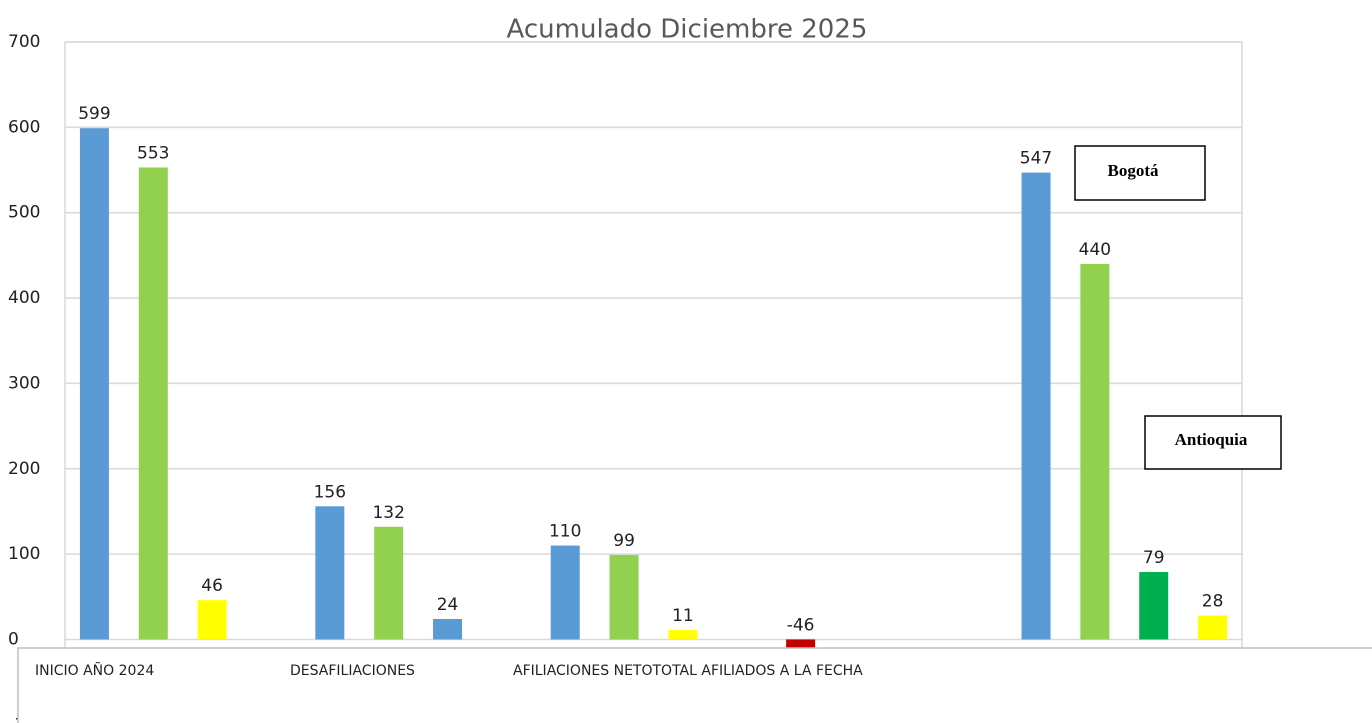  Describe the element at coordinates (24, 213) in the screenshot. I see `y-tick-label: 500` at that location.